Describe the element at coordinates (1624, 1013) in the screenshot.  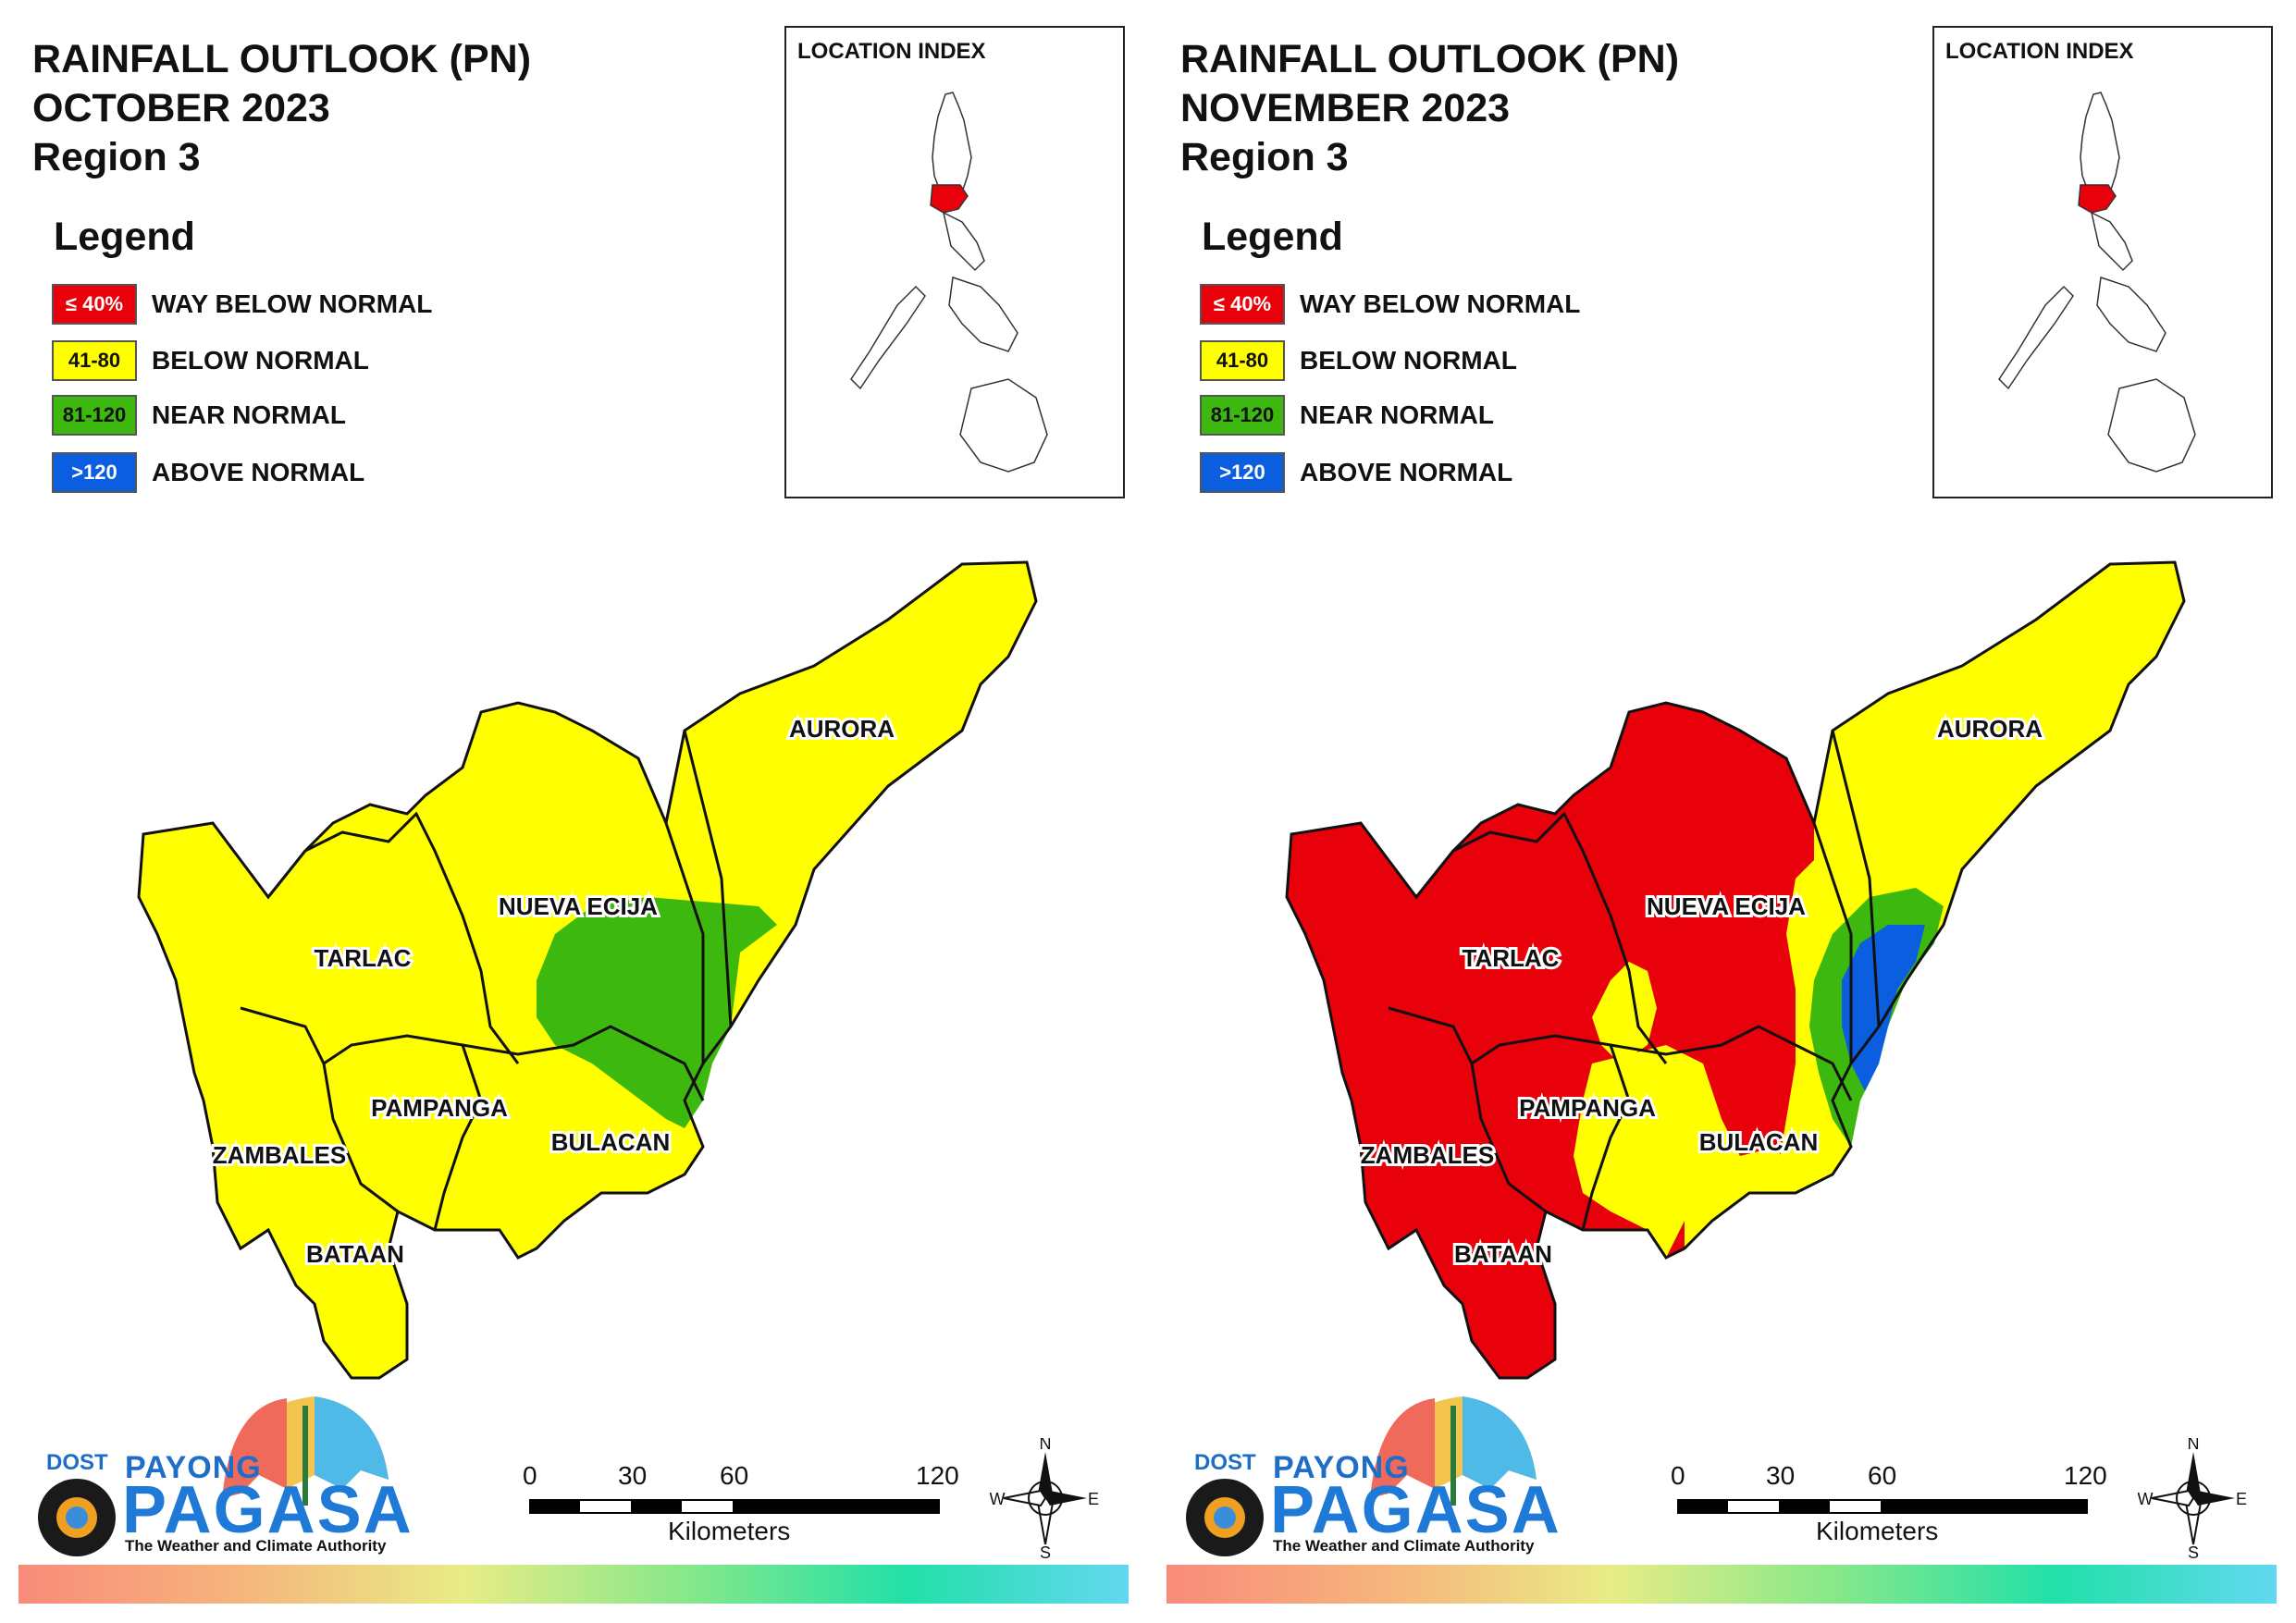
I see `region-below-normal-tarlac` at that location.